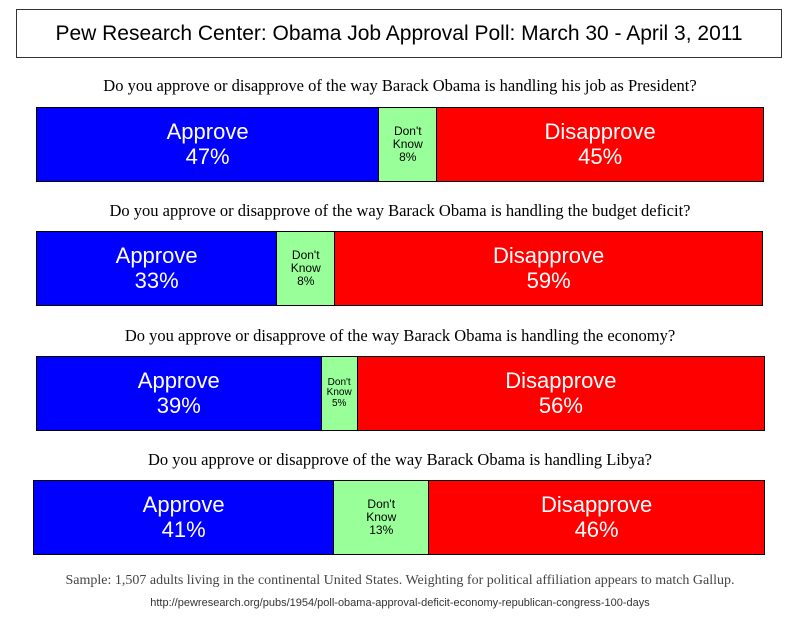  Describe the element at coordinates (600, 156) in the screenshot. I see `segment-value: 45%` at that location.